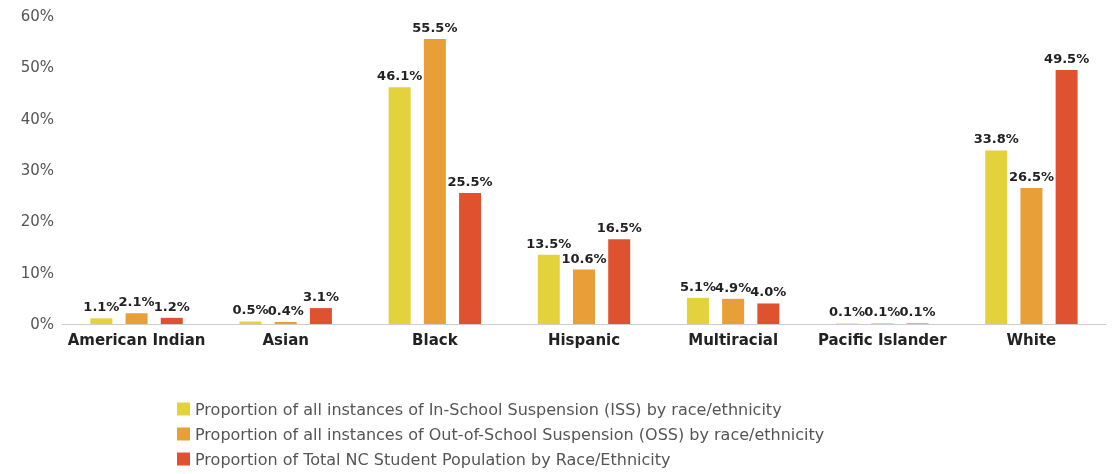 This screenshot has height=474, width=1114. Describe the element at coordinates (136, 302) in the screenshot. I see `data-label: 2.1%` at that location.